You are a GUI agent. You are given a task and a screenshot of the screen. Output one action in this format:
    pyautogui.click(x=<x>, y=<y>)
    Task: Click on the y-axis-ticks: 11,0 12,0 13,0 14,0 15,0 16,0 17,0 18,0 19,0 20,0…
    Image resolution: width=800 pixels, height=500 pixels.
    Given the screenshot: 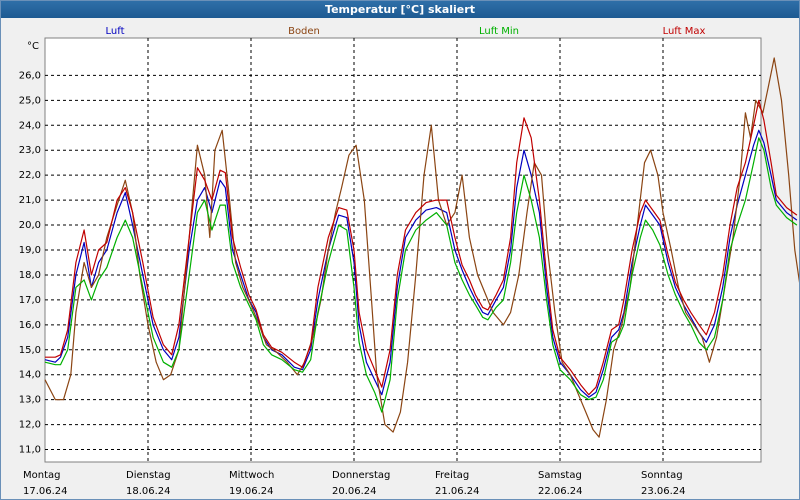 What is the action you would take?
    pyautogui.click(x=30, y=262)
    